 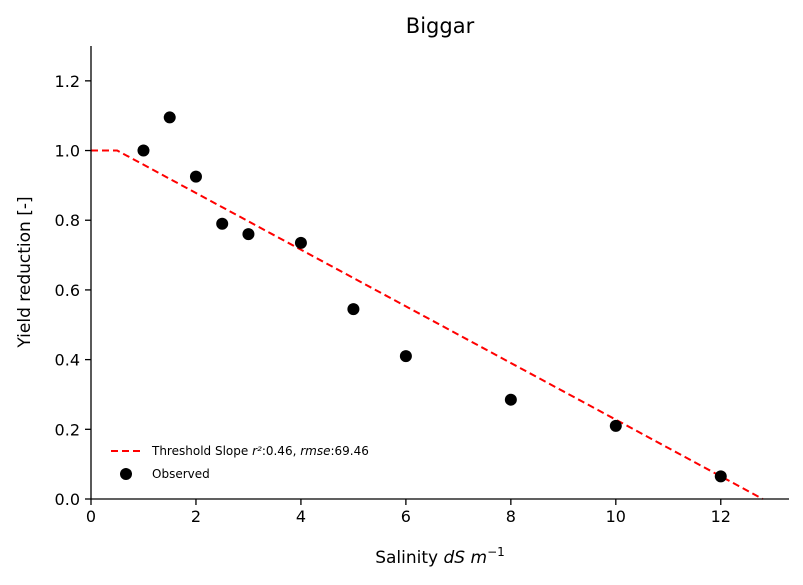 I want to click on legend-label-r2-value: :0.46,, so click(x=281, y=451).